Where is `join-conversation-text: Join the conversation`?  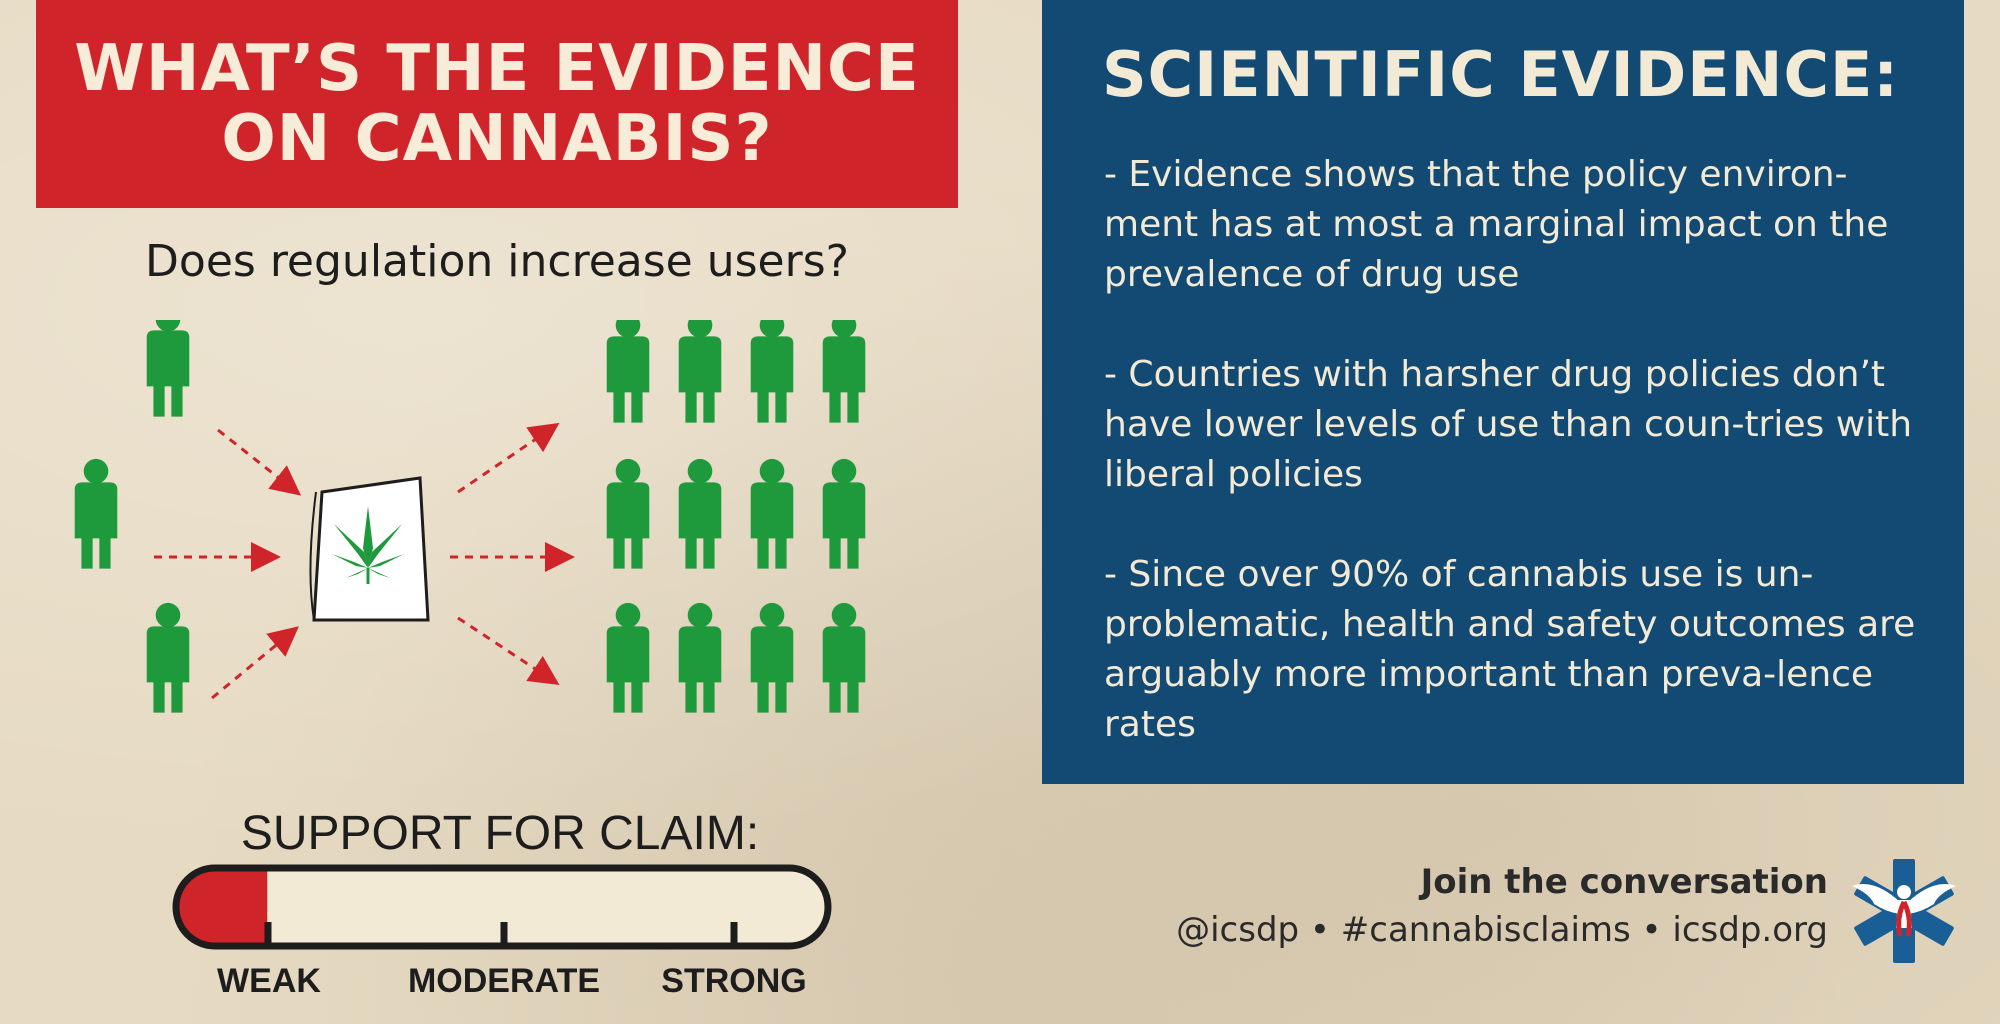
join-conversation-text: Join the conversation is located at coordinates (1624, 882).